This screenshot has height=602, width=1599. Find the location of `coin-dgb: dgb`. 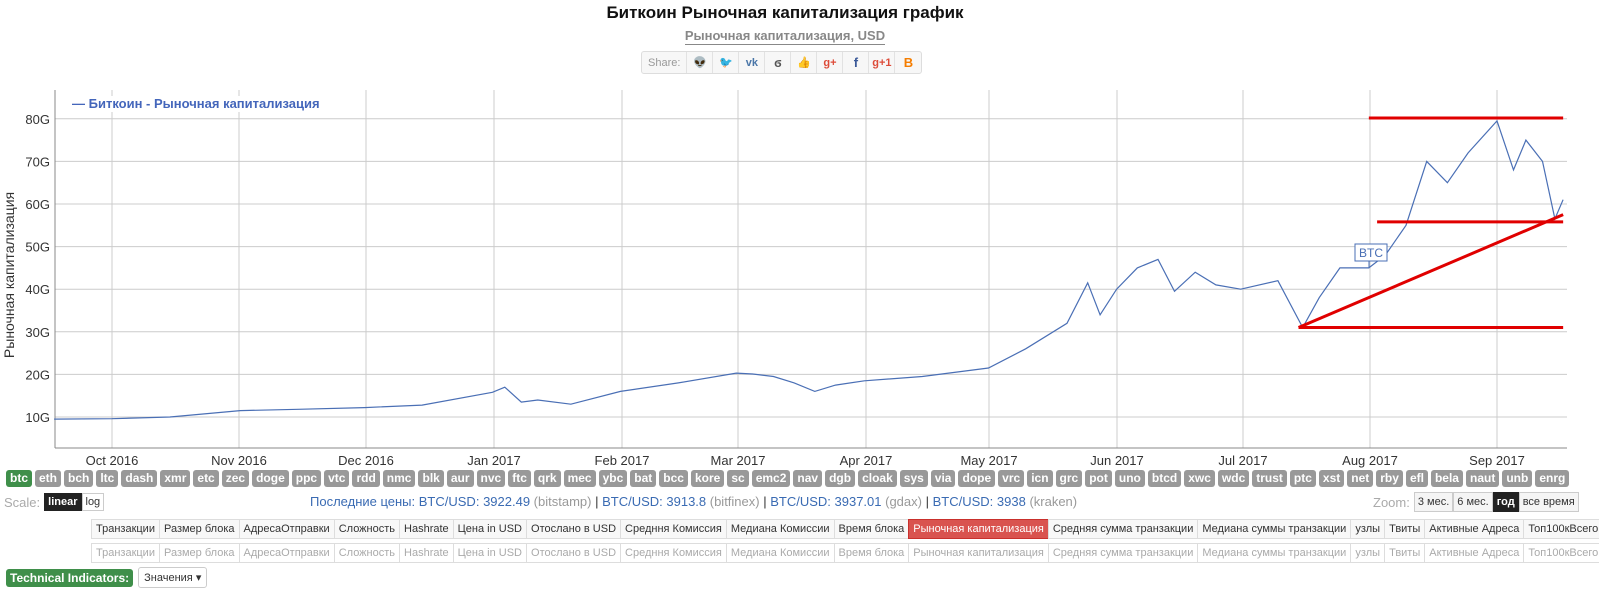

coin-dgb: dgb is located at coordinates (840, 478).